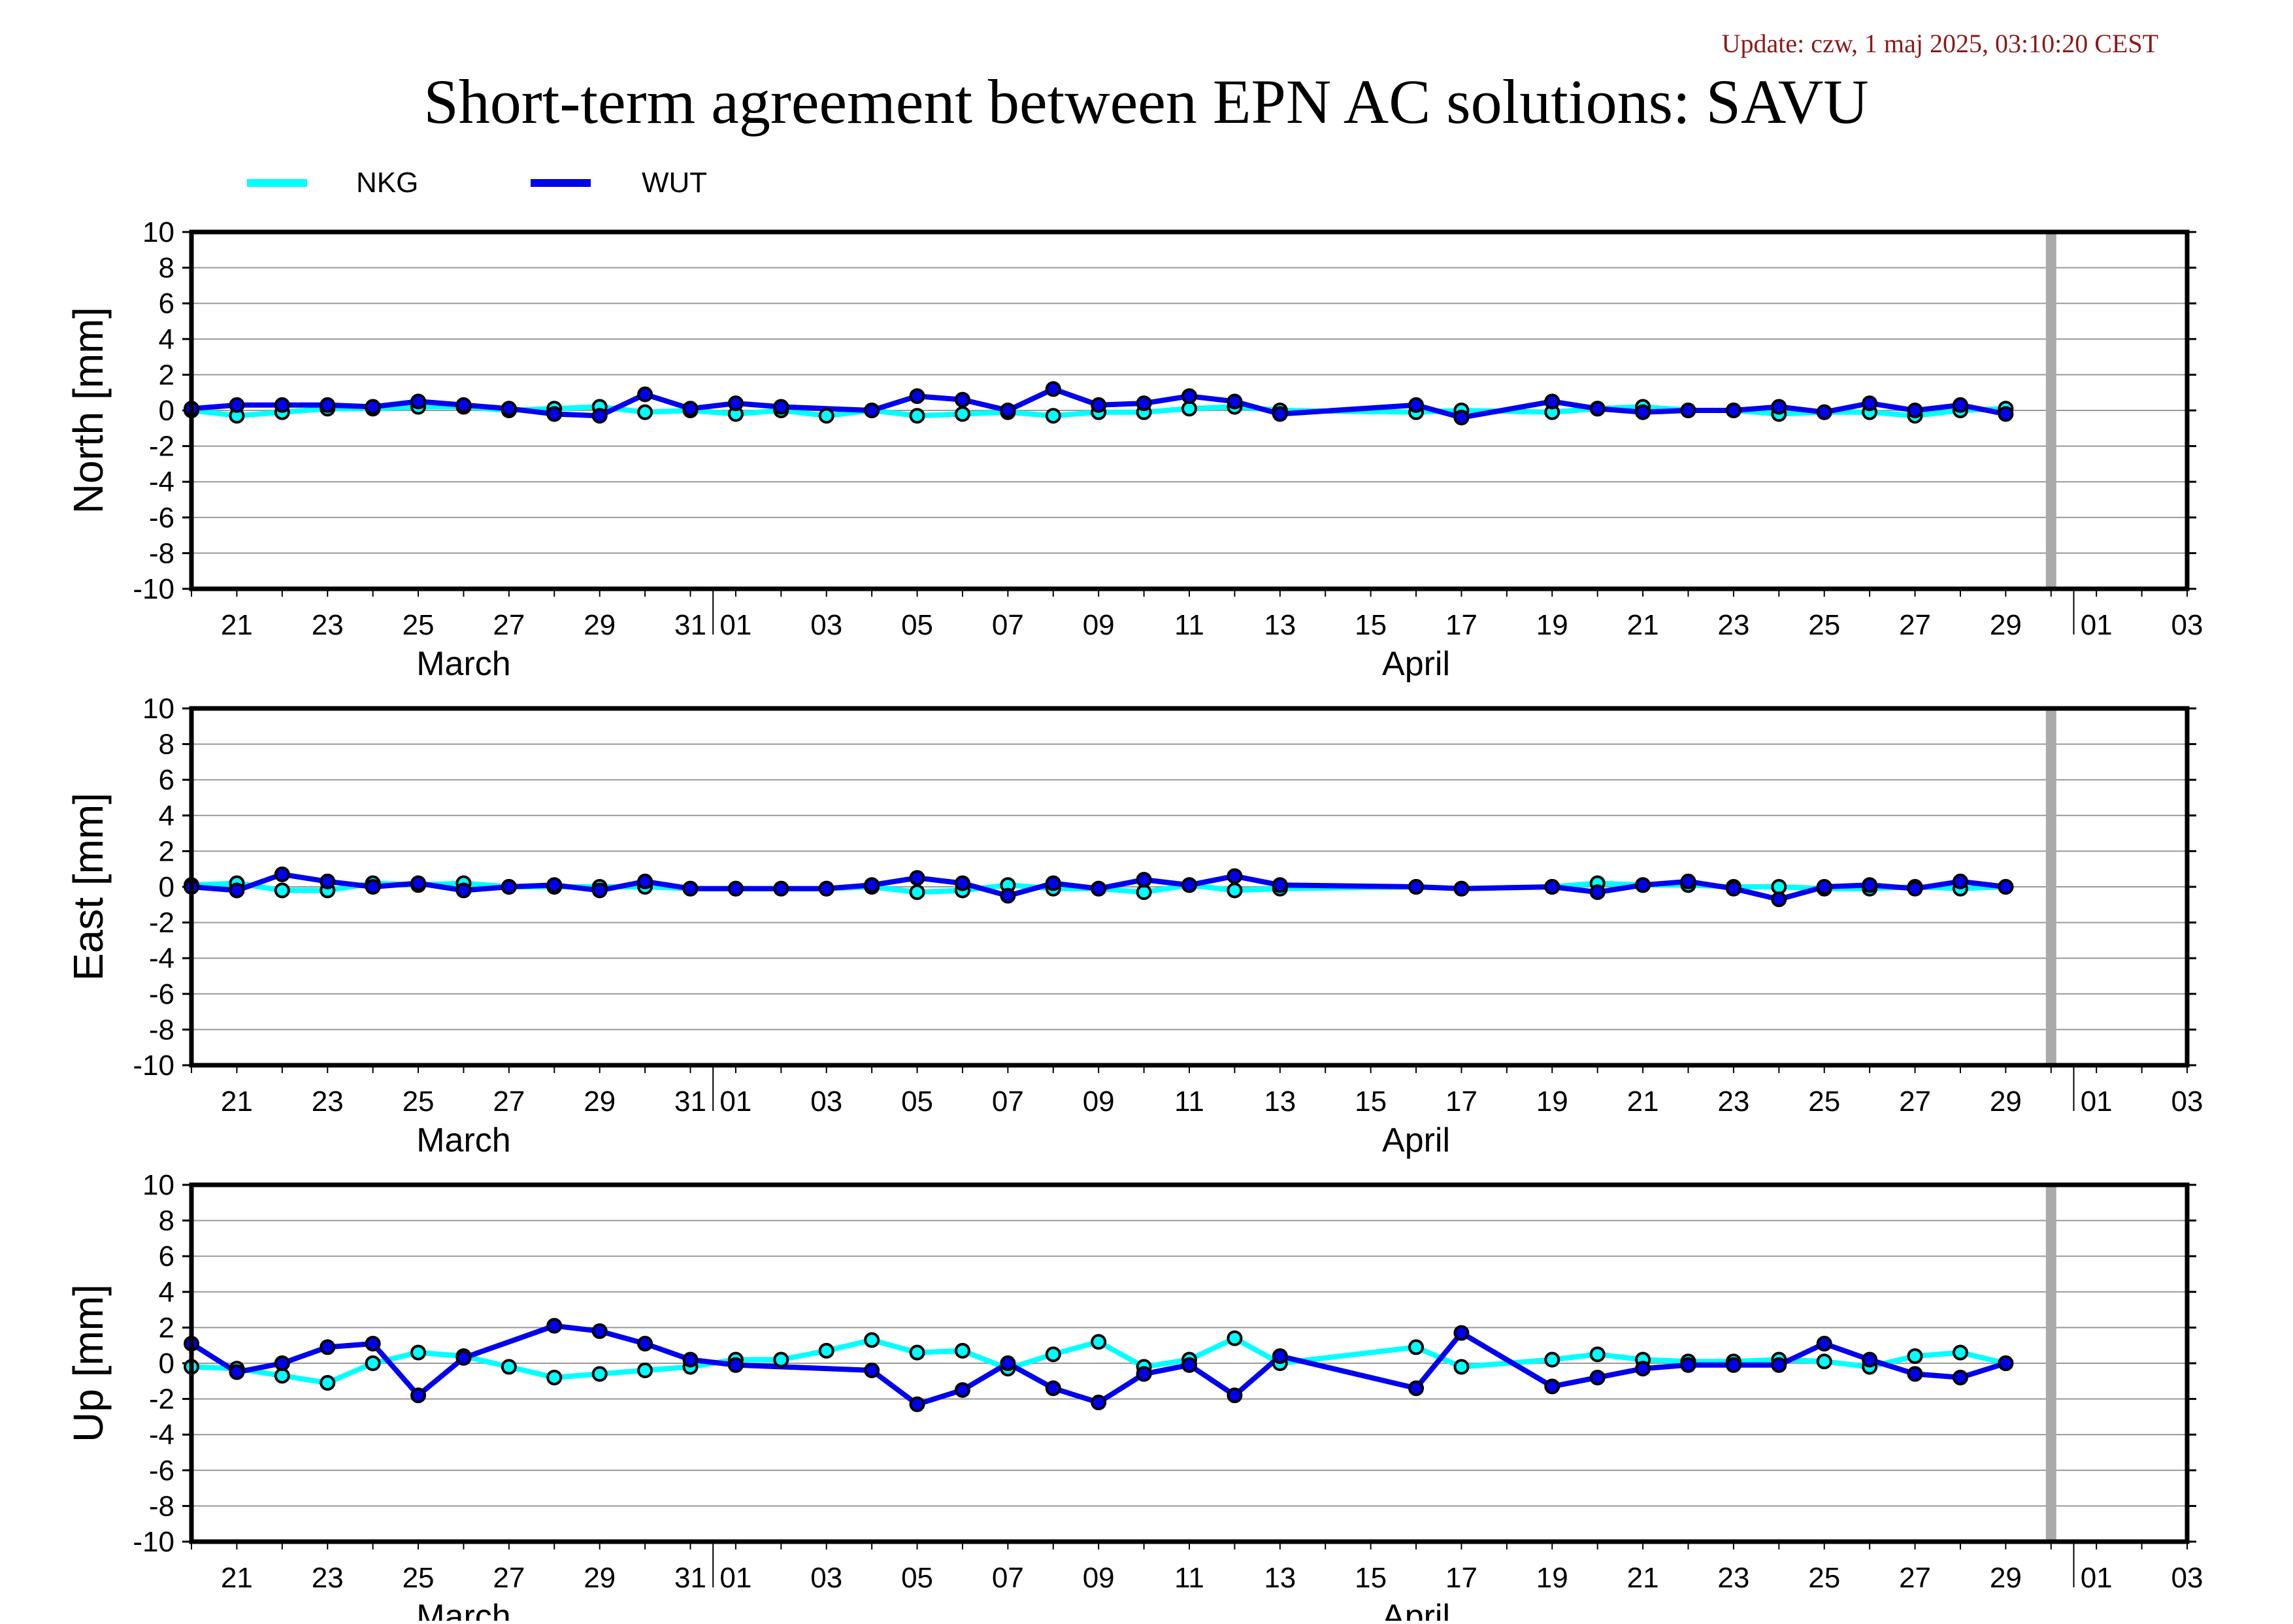  Describe the element at coordinates (387, 183) in the screenshot. I see `legend-label-nkg: NKG` at that location.